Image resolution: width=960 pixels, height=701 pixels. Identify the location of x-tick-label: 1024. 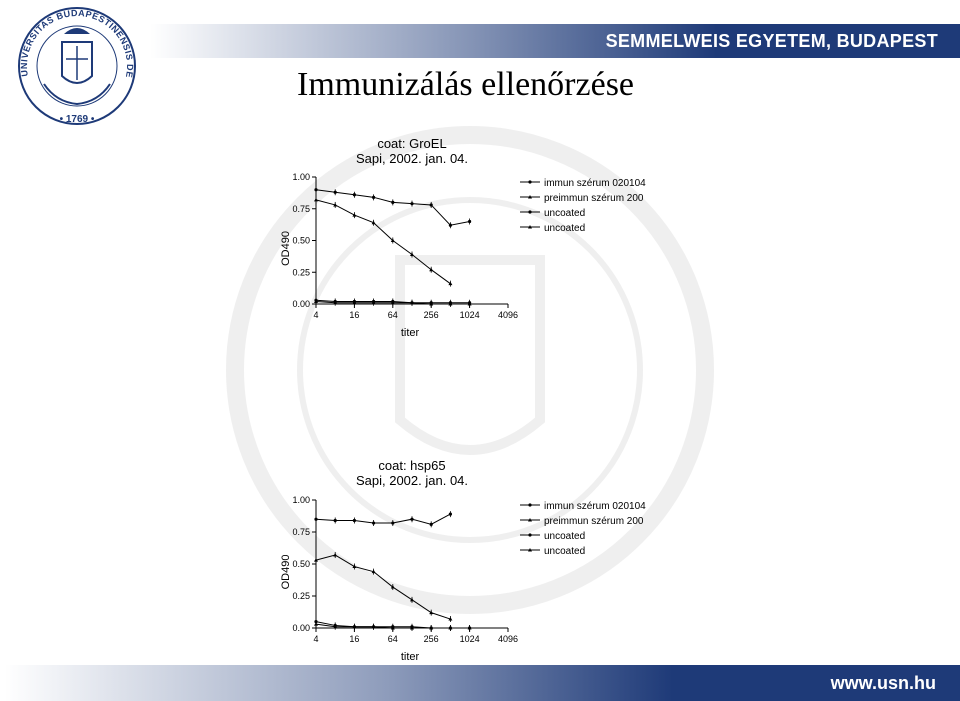
(470, 639).